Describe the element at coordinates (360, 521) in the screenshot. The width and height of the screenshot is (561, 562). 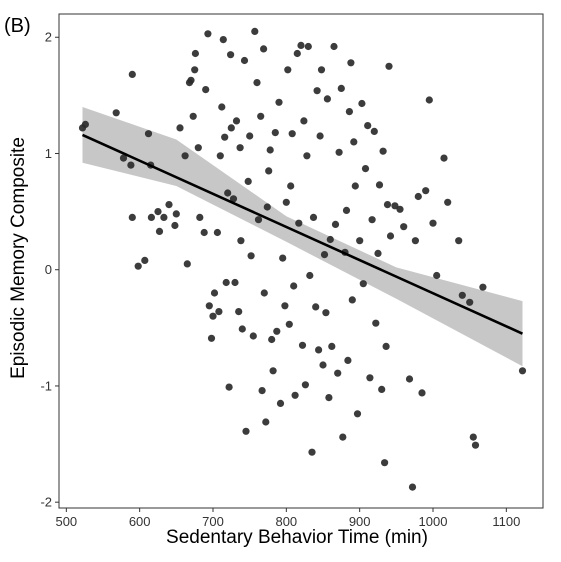
I see `x-tick-label: 900` at that location.